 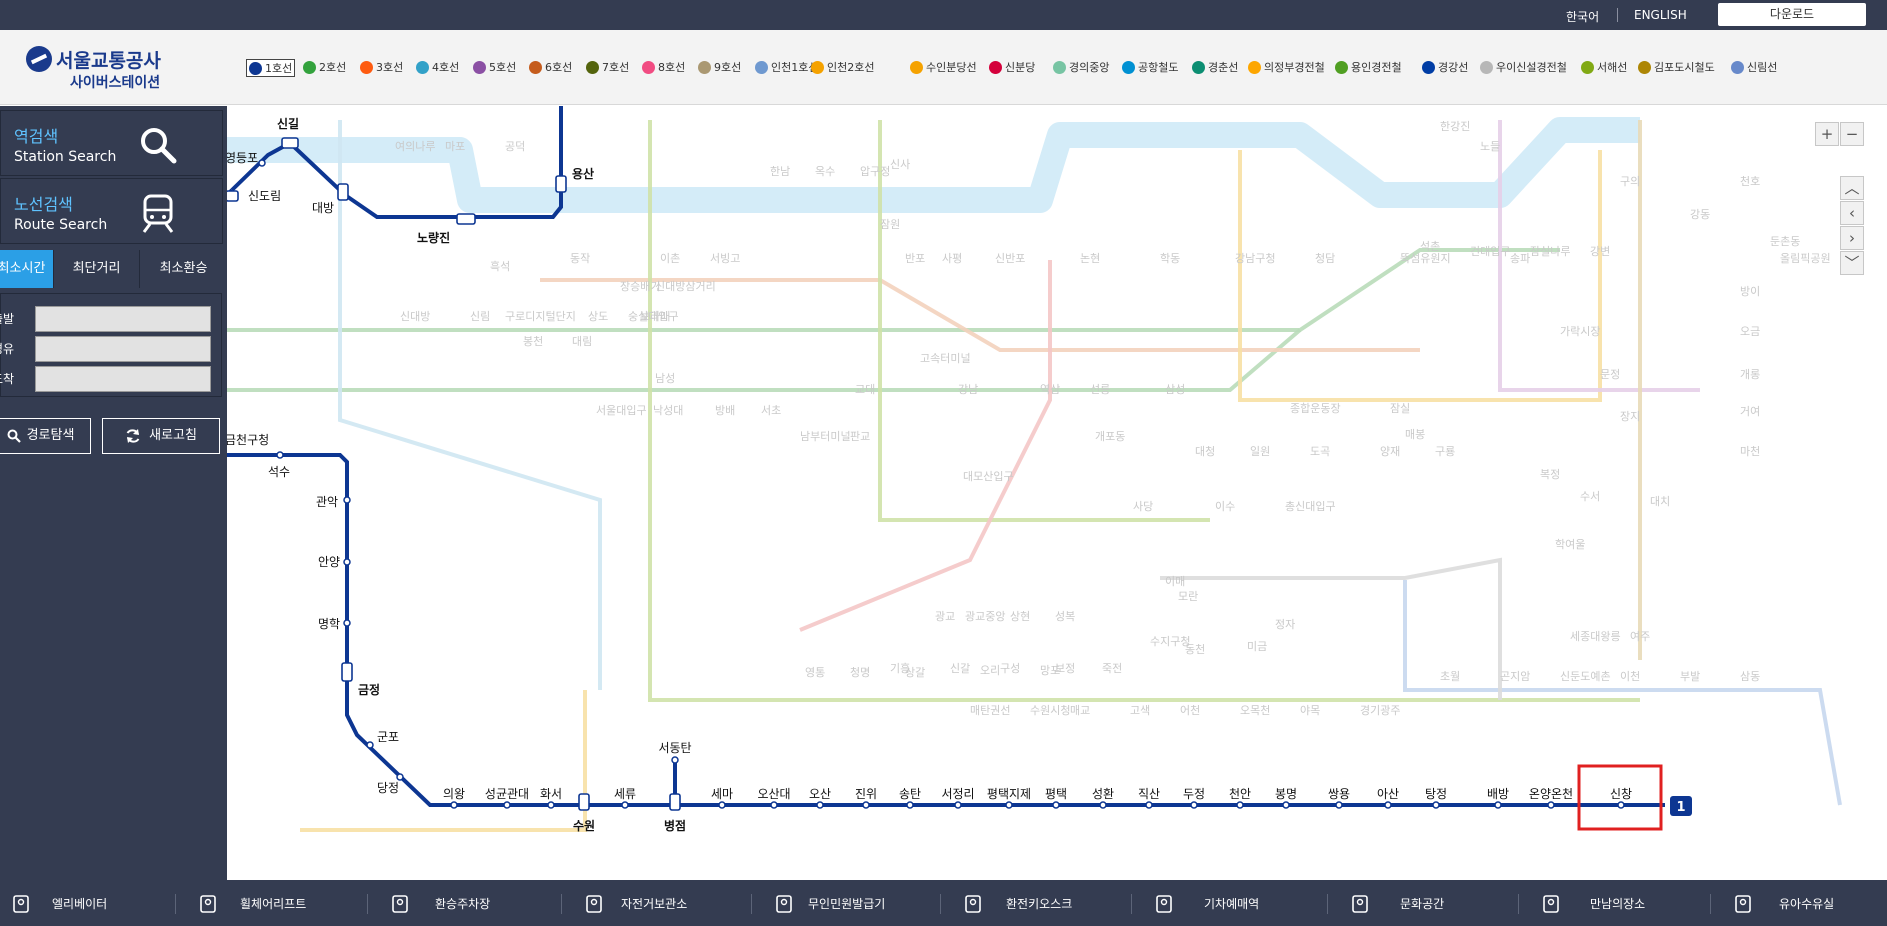 What do you see at coordinates (264, 196) in the screenshot?
I see `station-label: 신도림` at bounding box center [264, 196].